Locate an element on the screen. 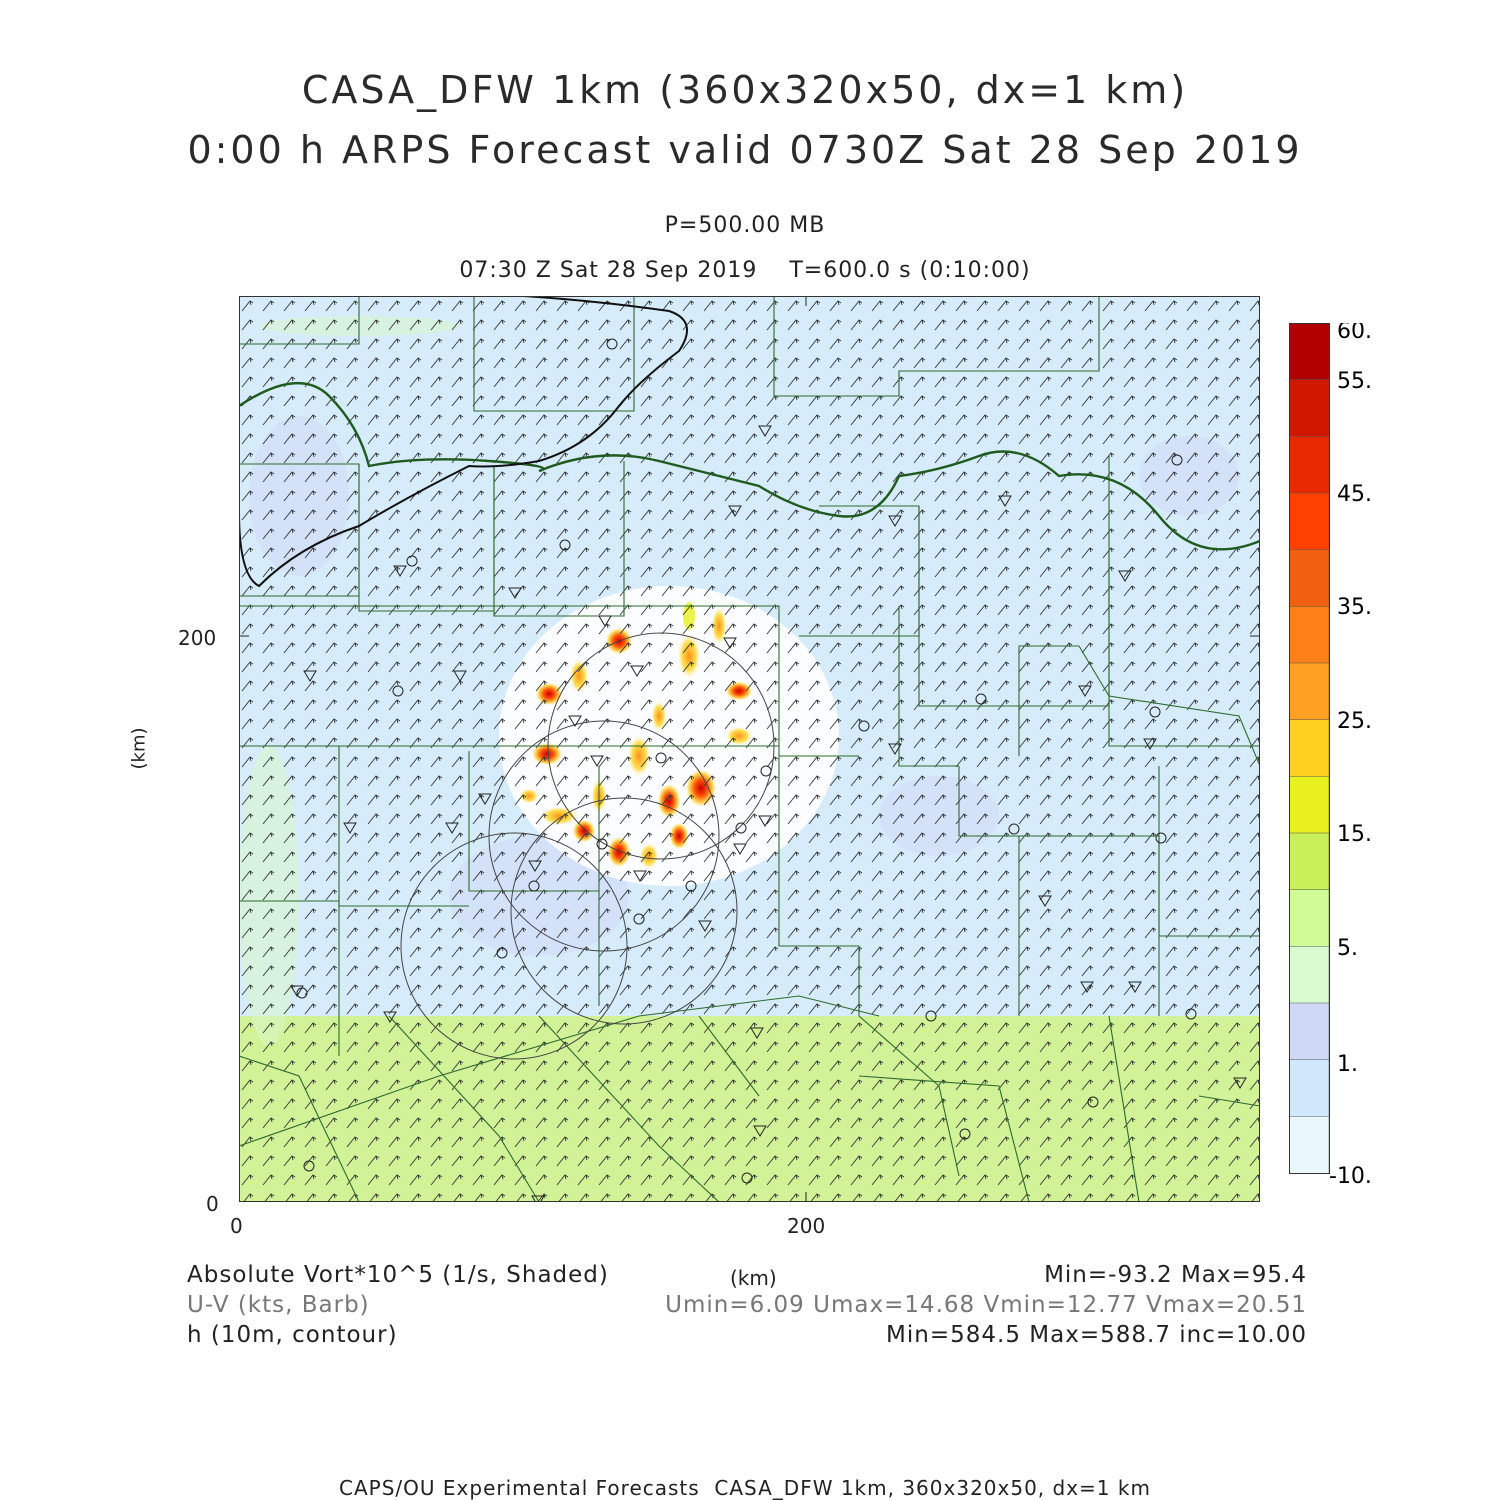 The width and height of the screenshot is (1500, 1500). y-tick-200: 200 is located at coordinates (197, 638).